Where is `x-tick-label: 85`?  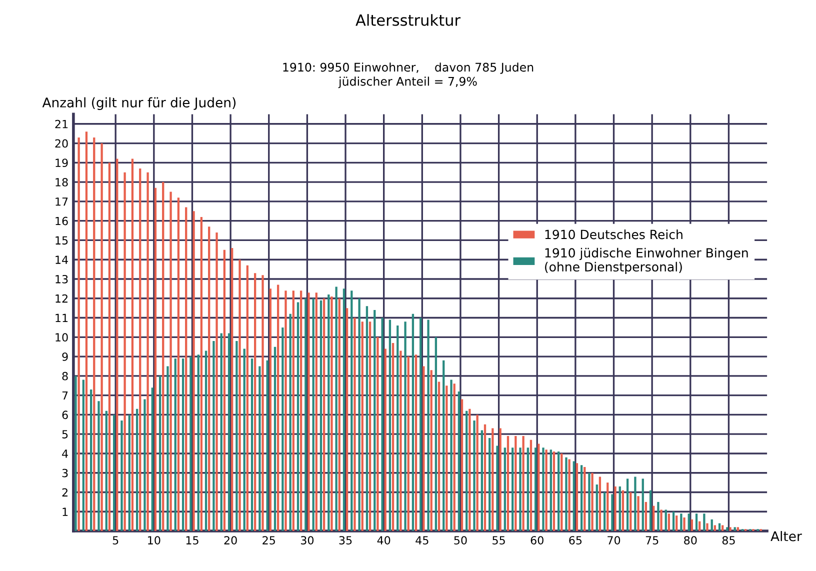 x-tick-label: 85 is located at coordinates (728, 540).